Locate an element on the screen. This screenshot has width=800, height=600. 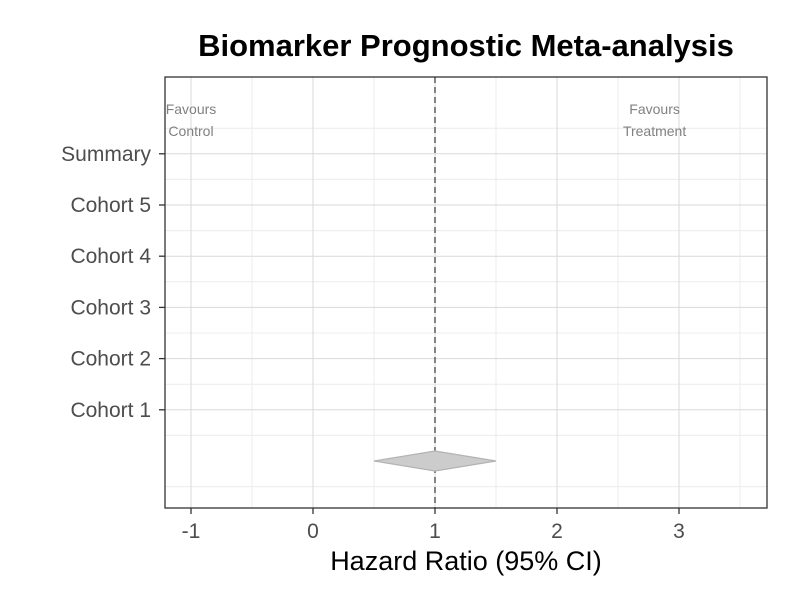
y-tick-label: Cohort 3 is located at coordinates (110, 307).